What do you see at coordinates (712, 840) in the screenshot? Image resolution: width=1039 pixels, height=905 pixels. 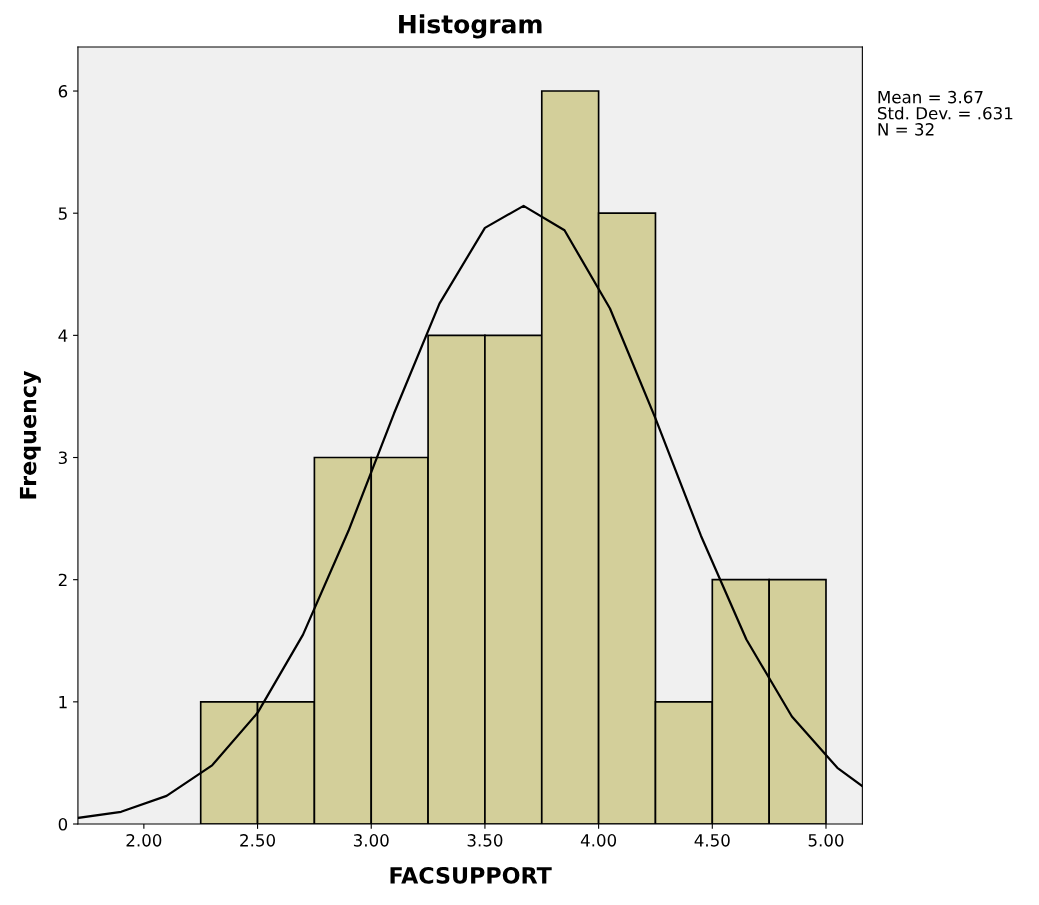 I see `x-tick-label: 4.50` at bounding box center [712, 840].